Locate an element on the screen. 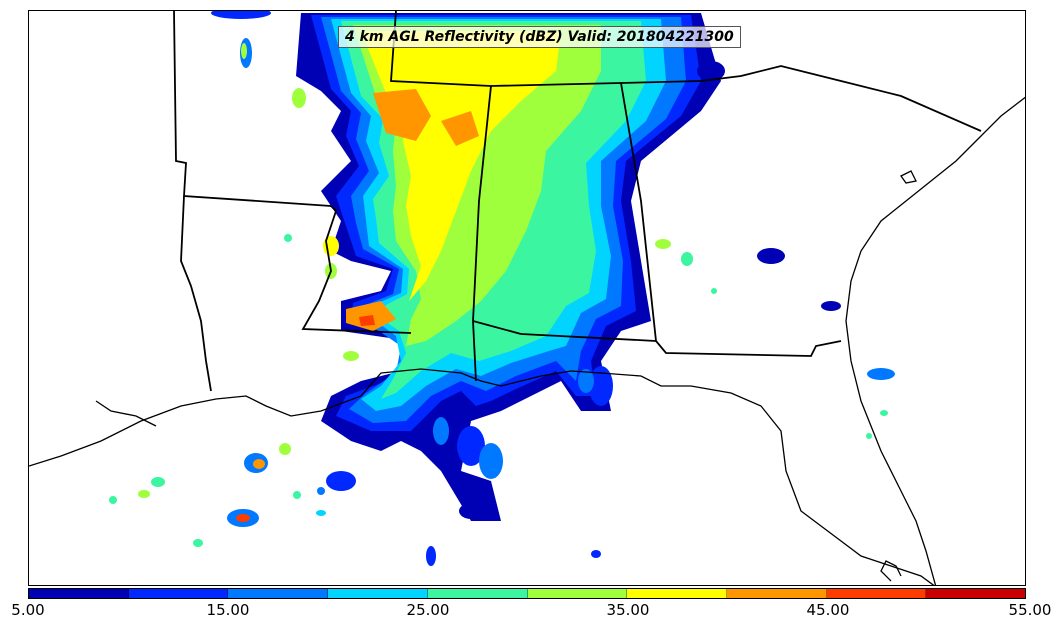 This screenshot has width=1060, height=633. colorbar-tick-5: 55.00 is located at coordinates (1030, 610).